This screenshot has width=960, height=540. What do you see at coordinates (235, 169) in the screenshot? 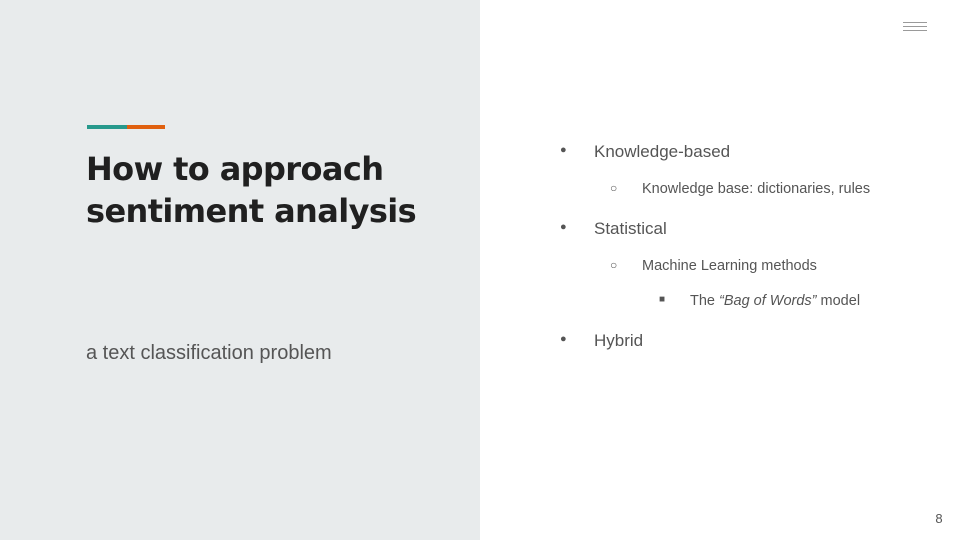
I see `slide-title-line-1: How to approach` at bounding box center [235, 169].